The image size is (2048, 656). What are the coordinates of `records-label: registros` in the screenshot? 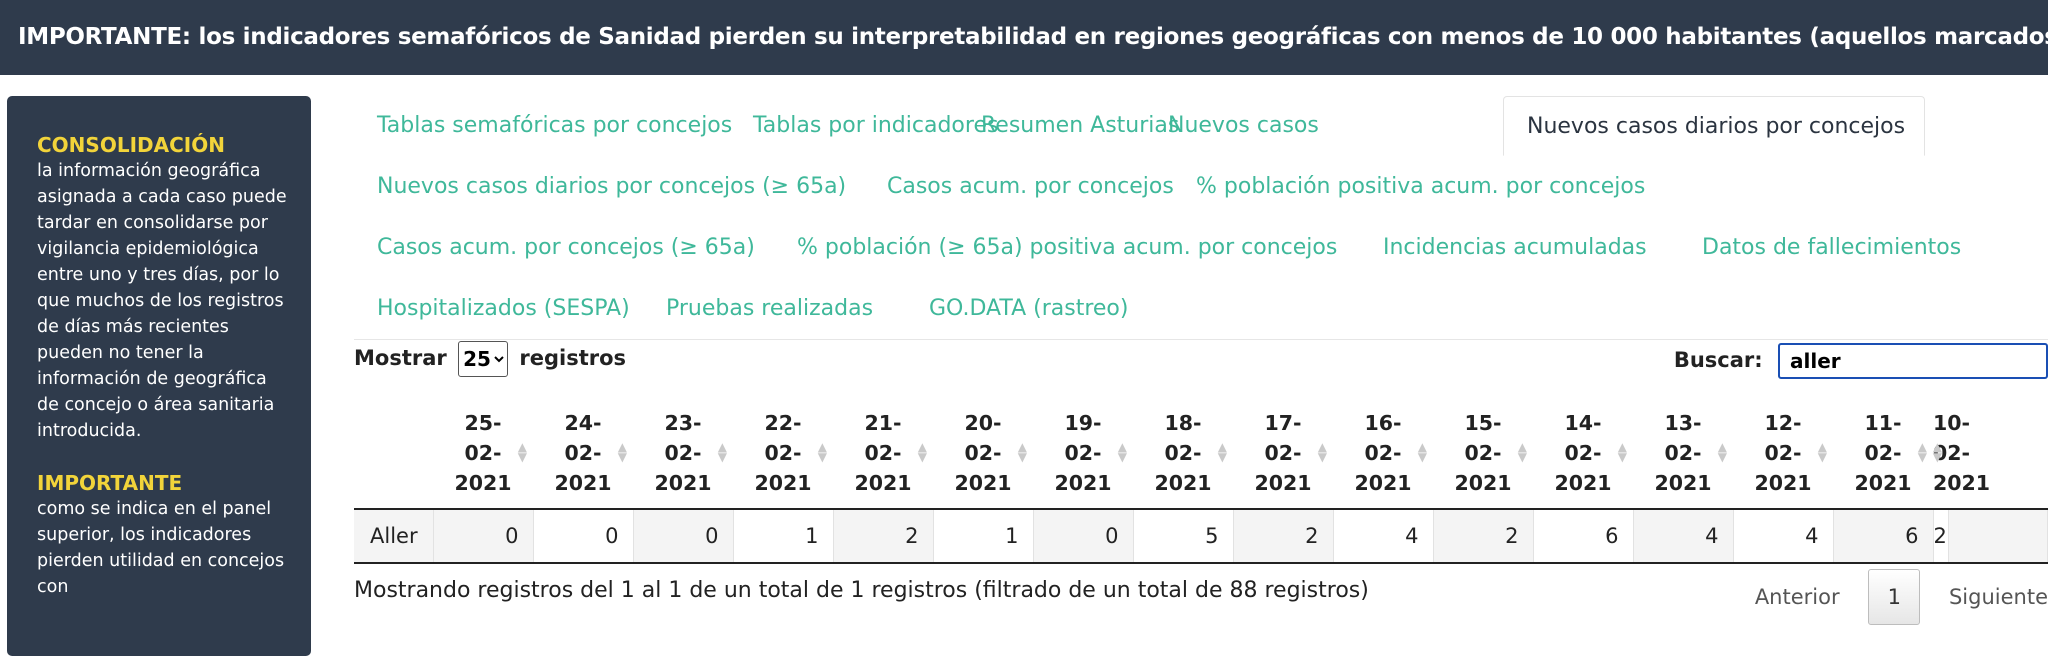 It's located at (573, 358).